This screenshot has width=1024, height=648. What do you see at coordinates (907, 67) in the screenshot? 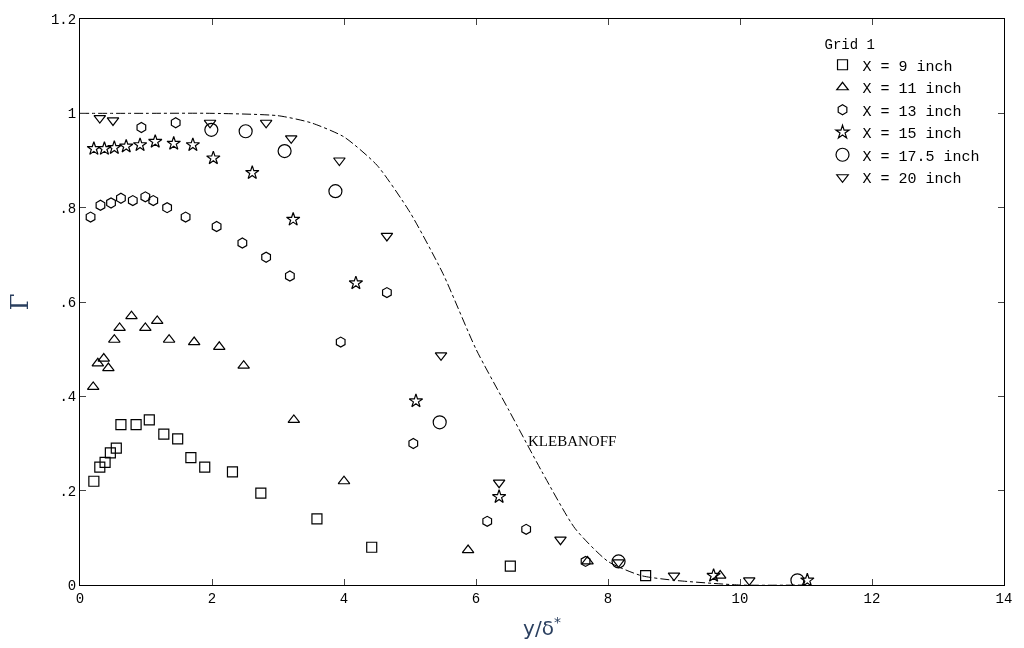
I see `legend-label: X = 9 inch` at bounding box center [907, 67].